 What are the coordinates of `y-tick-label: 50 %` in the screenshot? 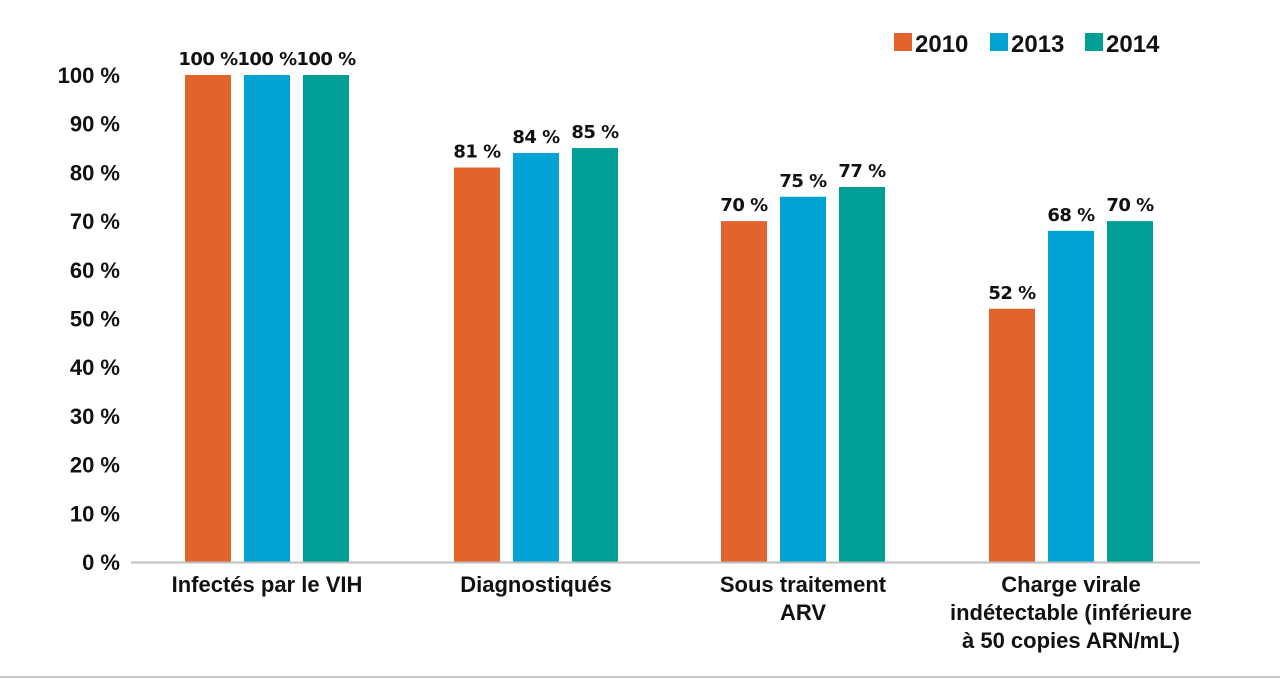 It's located at (95, 319).